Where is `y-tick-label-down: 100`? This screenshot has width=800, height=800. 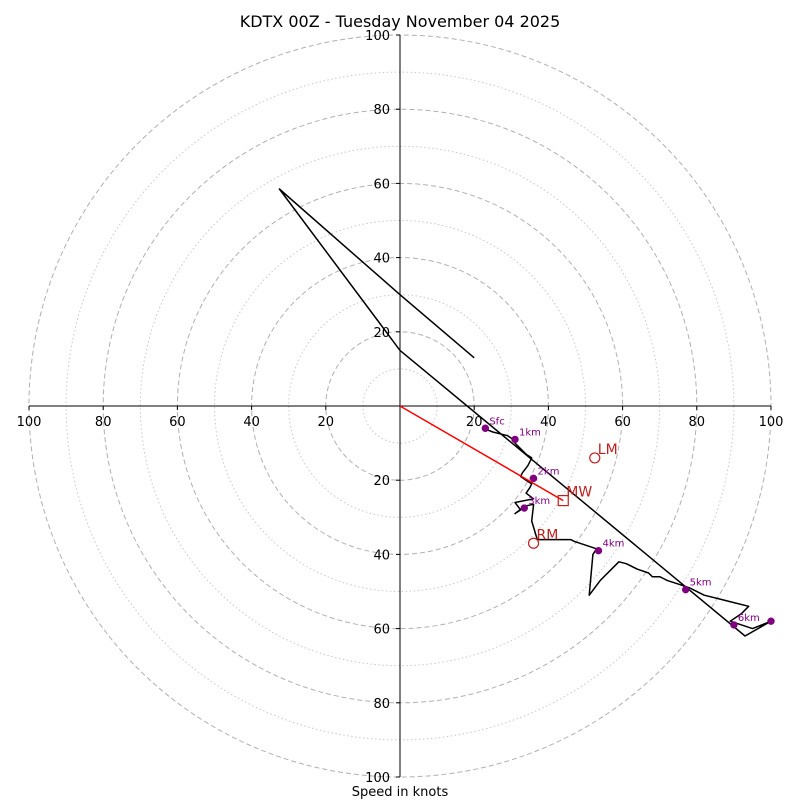 y-tick-label-down: 100 is located at coordinates (377, 778).